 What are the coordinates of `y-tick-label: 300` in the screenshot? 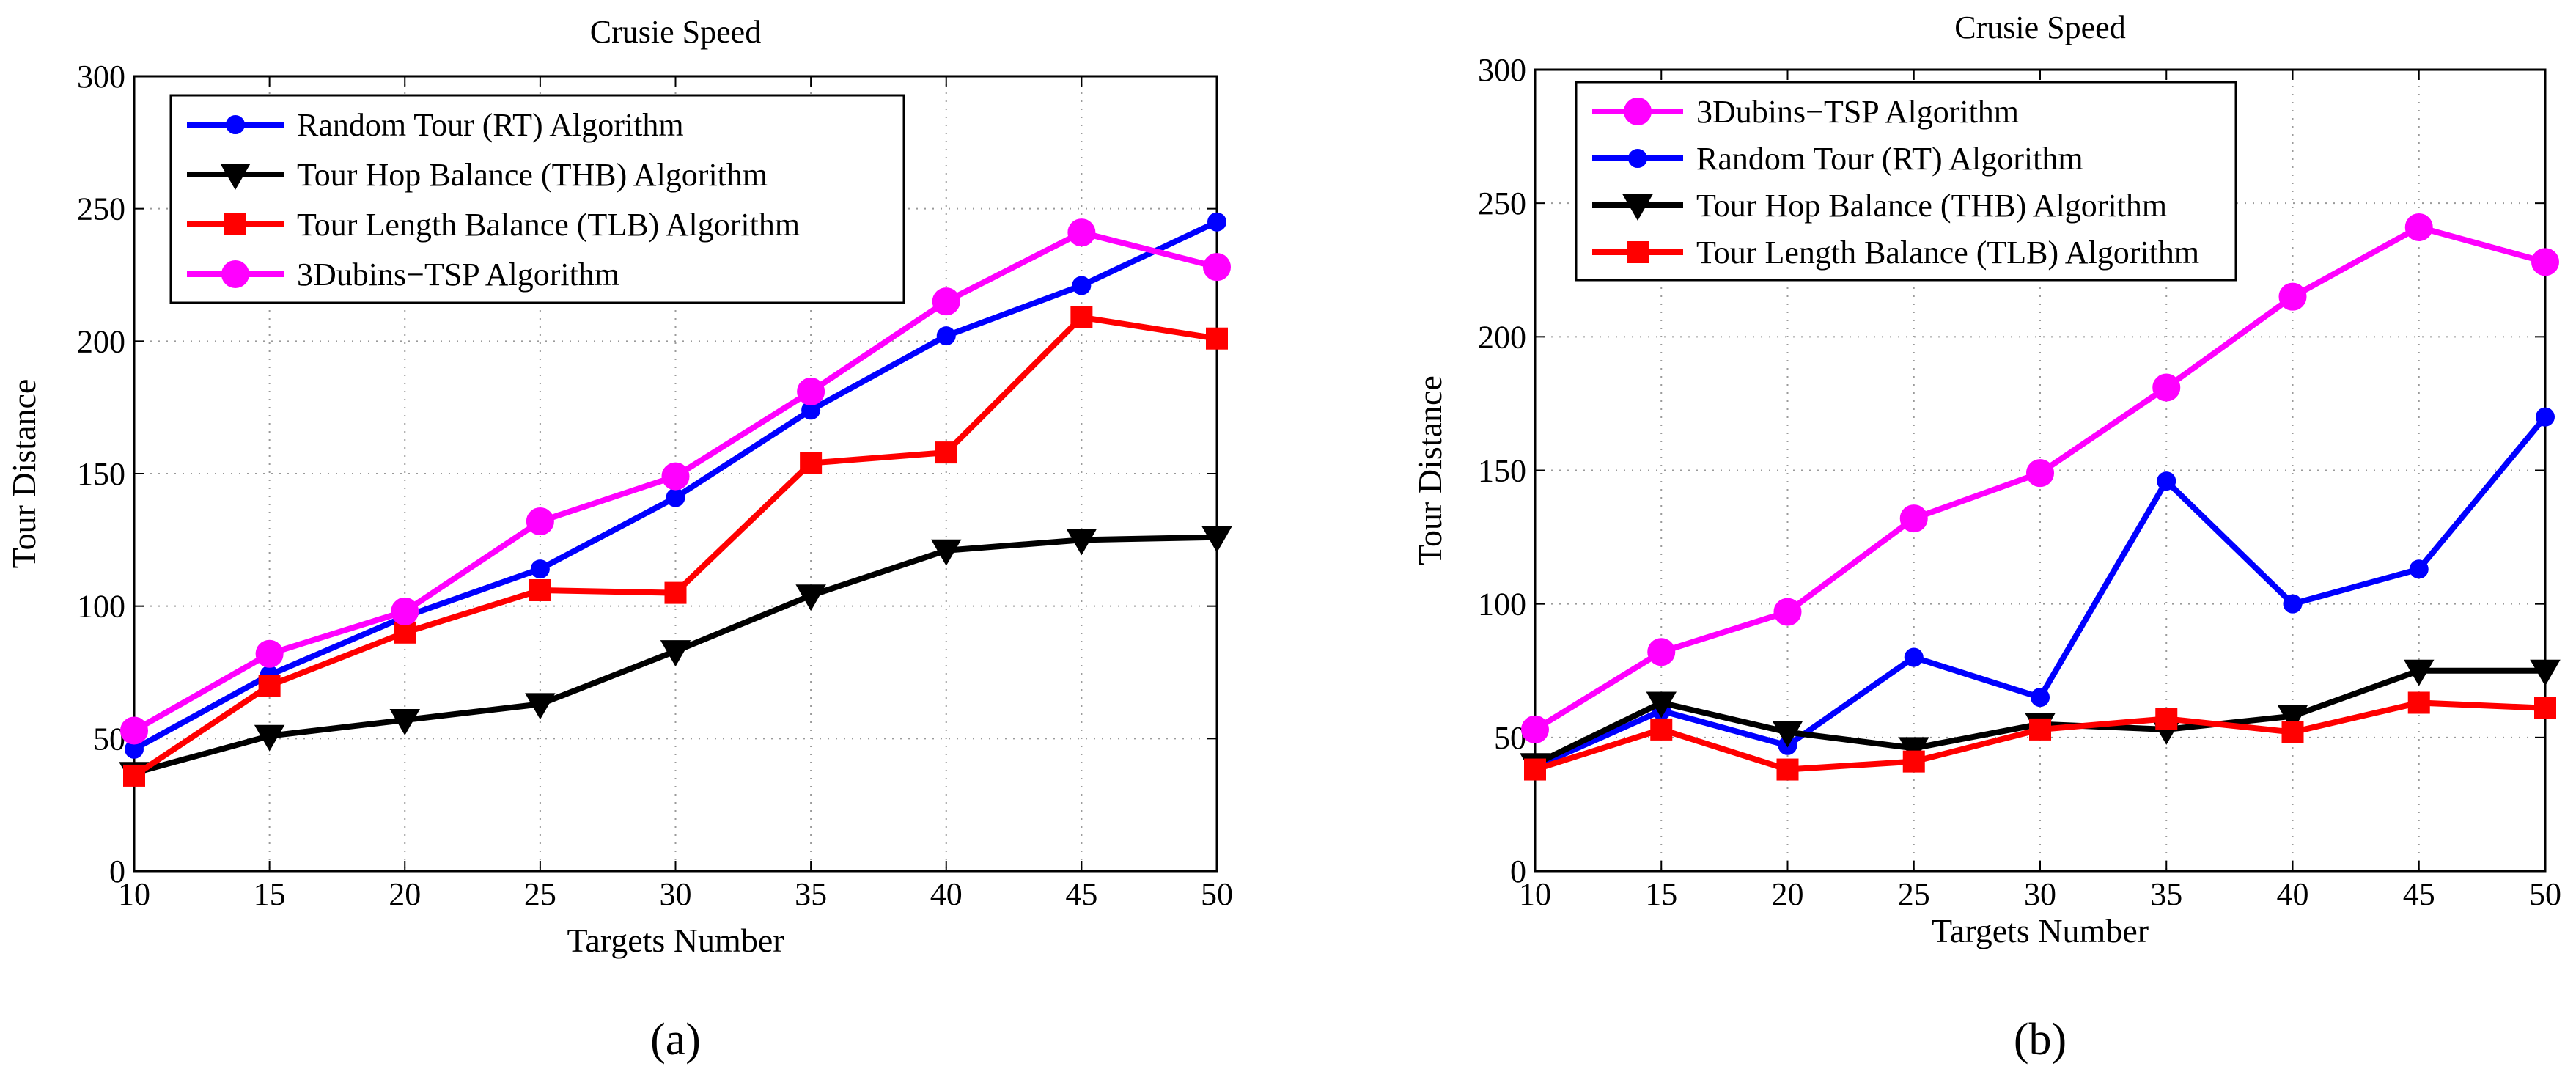 It's located at (101, 77).